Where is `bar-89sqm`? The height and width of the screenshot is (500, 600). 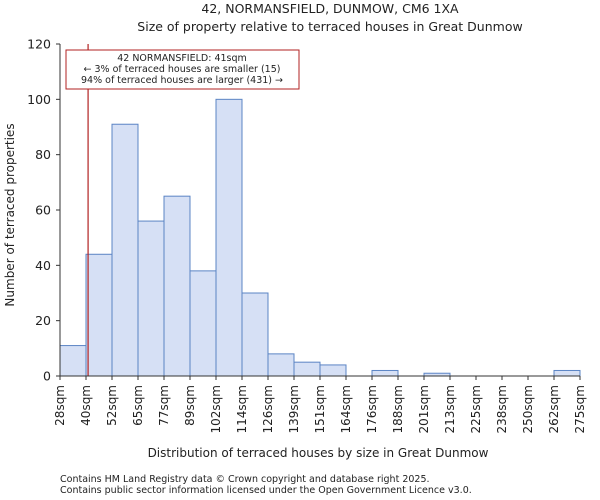
bar-89sqm is located at coordinates (203, 323).